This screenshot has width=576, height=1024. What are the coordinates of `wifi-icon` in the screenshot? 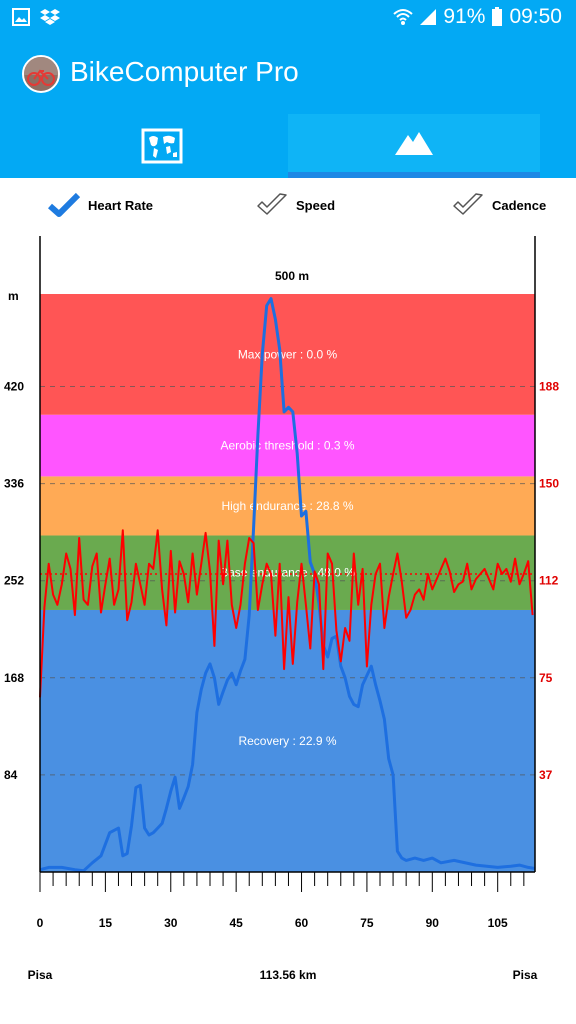 It's located at (403, 17).